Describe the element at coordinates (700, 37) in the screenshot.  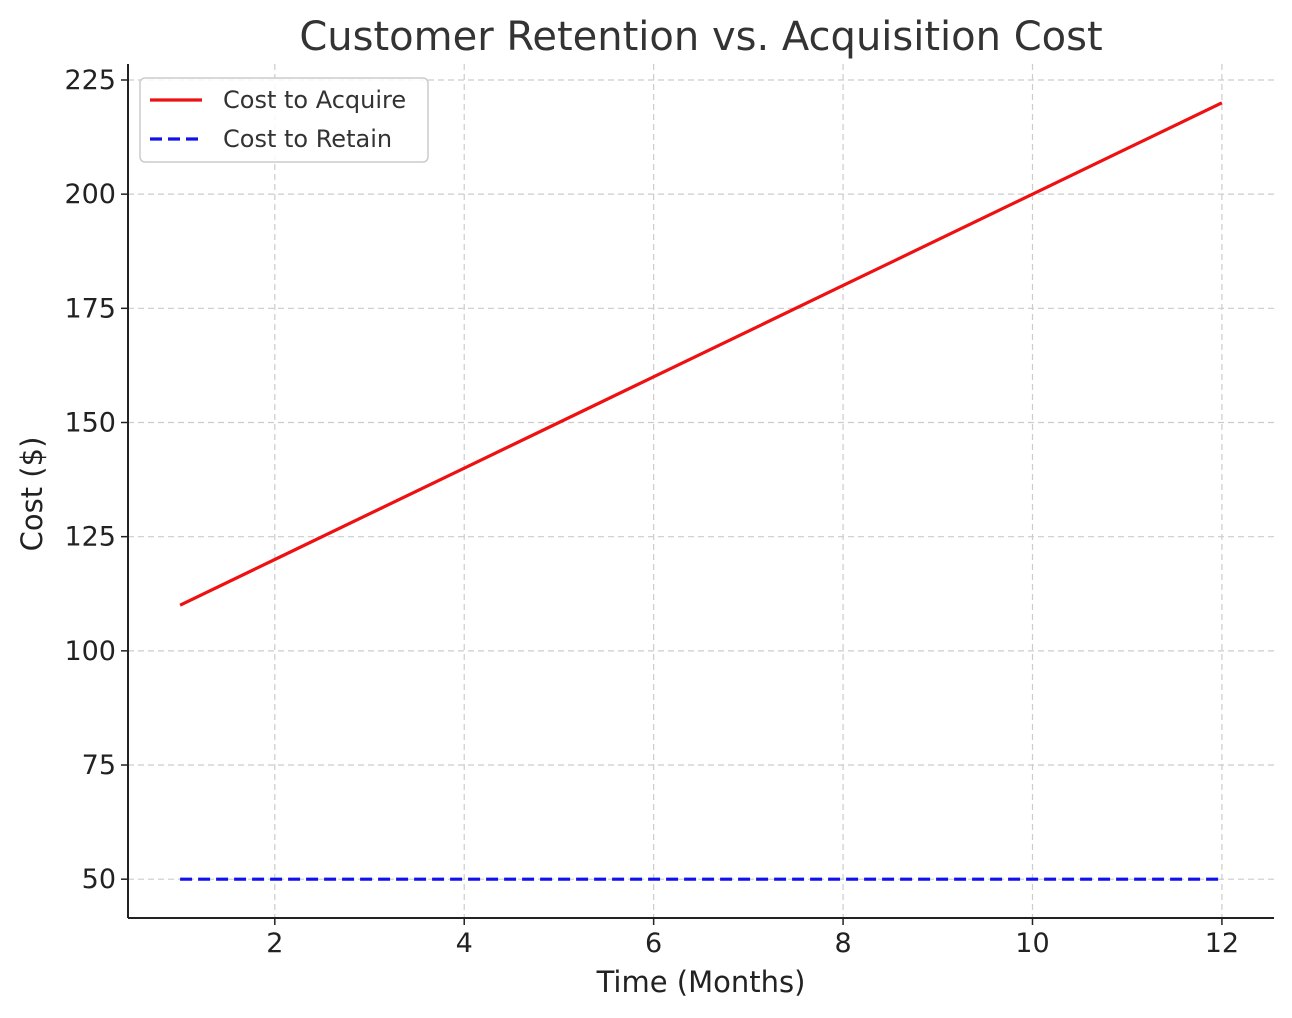
I see `chart-title: Customer Retention vs. Acquisition Cost` at that location.